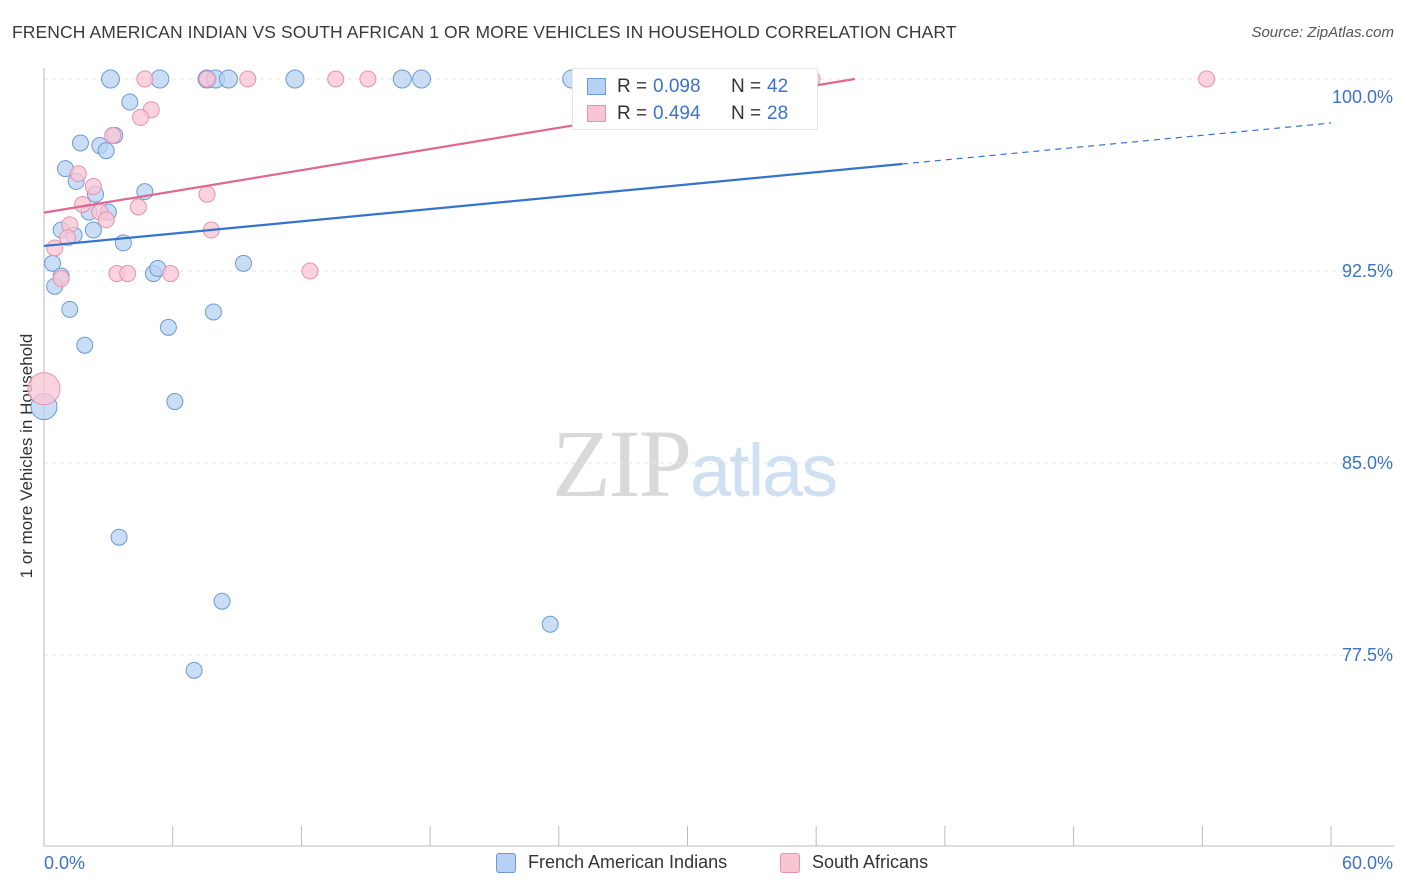  What do you see at coordinates (1367, 271) in the screenshot?
I see `y-tick-label: 92.5%` at bounding box center [1367, 271].